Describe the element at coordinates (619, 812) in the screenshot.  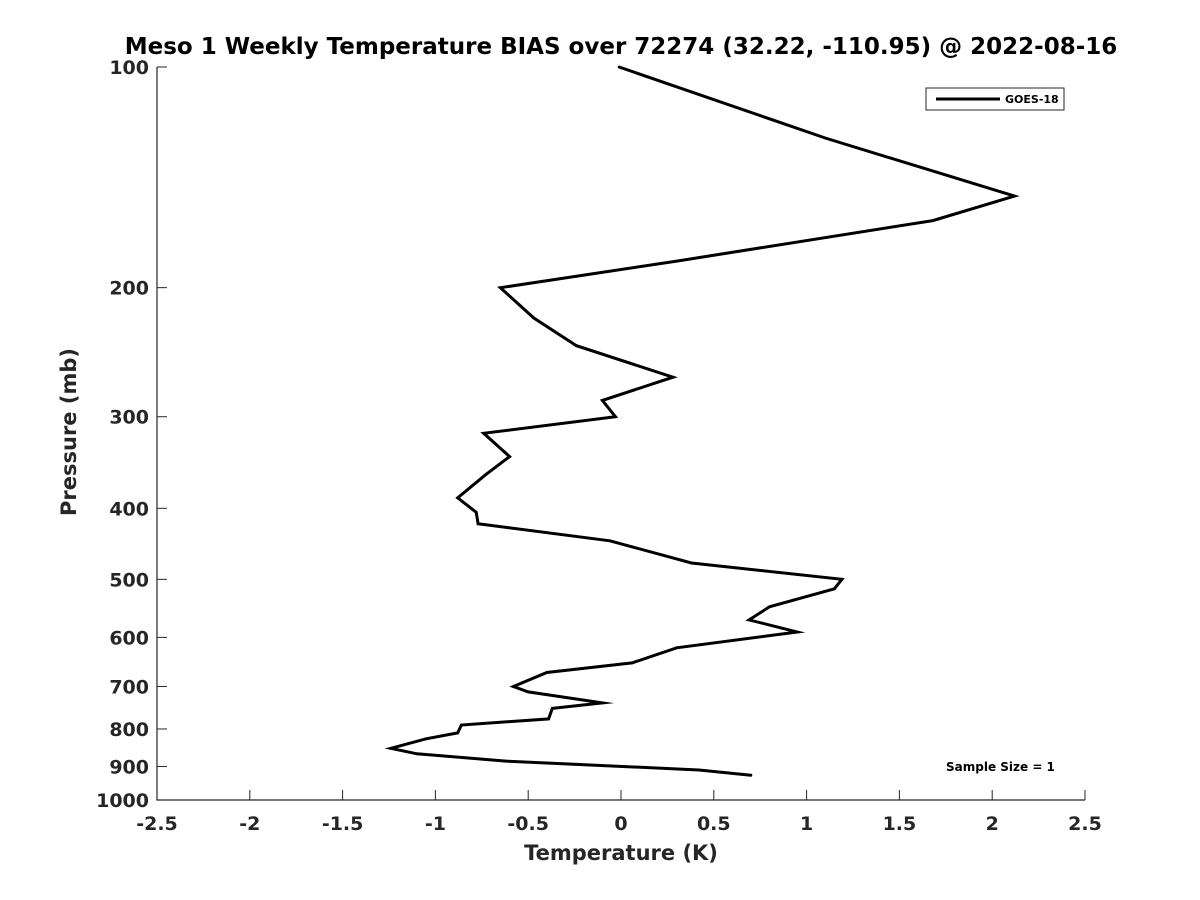
I see `x-axis-ticks: -2.5 -2 -1.5 -1 -0.5 0 0.5 1 1.5 2 2.5` at that location.